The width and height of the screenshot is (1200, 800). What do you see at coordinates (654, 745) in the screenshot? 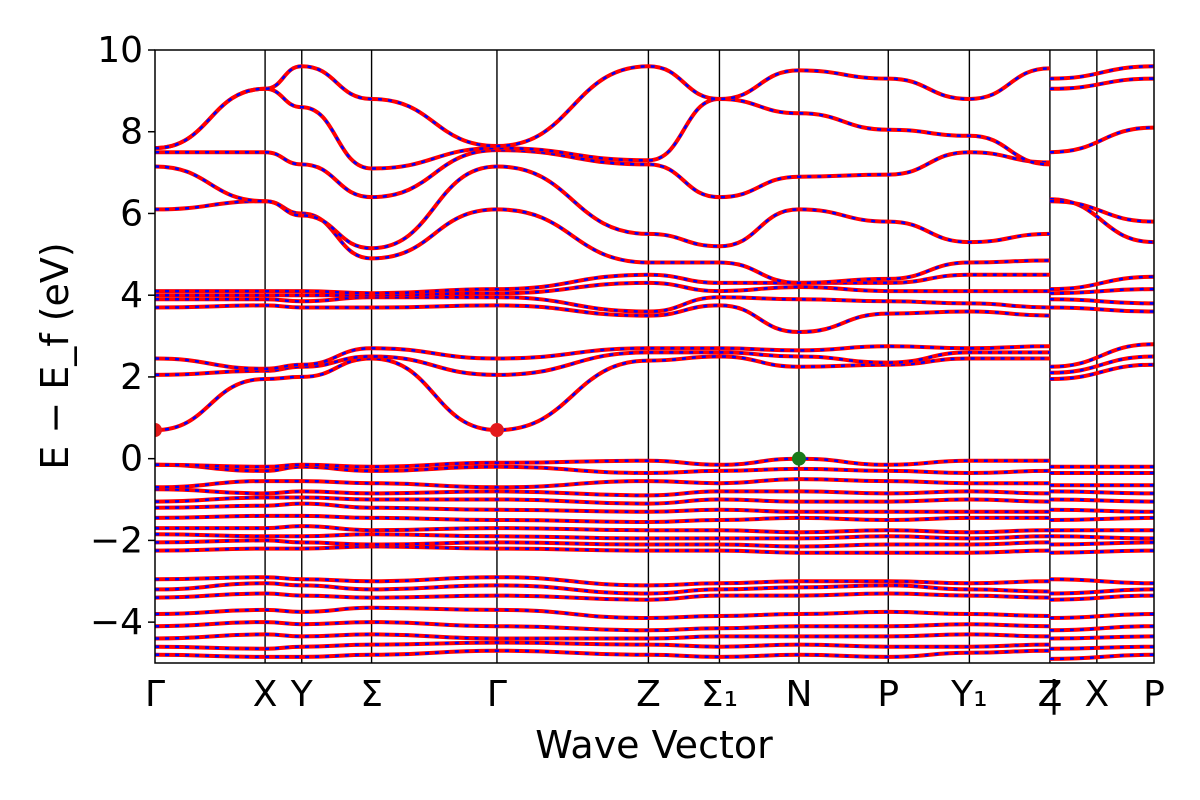
I see `x-axis-label: Wave Vector` at bounding box center [654, 745].